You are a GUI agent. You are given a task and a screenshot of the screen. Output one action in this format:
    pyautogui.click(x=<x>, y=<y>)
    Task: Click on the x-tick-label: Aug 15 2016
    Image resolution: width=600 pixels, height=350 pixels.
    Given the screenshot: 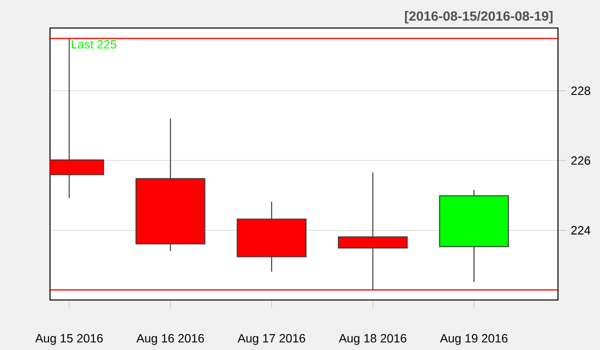 What is the action you would take?
    pyautogui.click(x=69, y=339)
    